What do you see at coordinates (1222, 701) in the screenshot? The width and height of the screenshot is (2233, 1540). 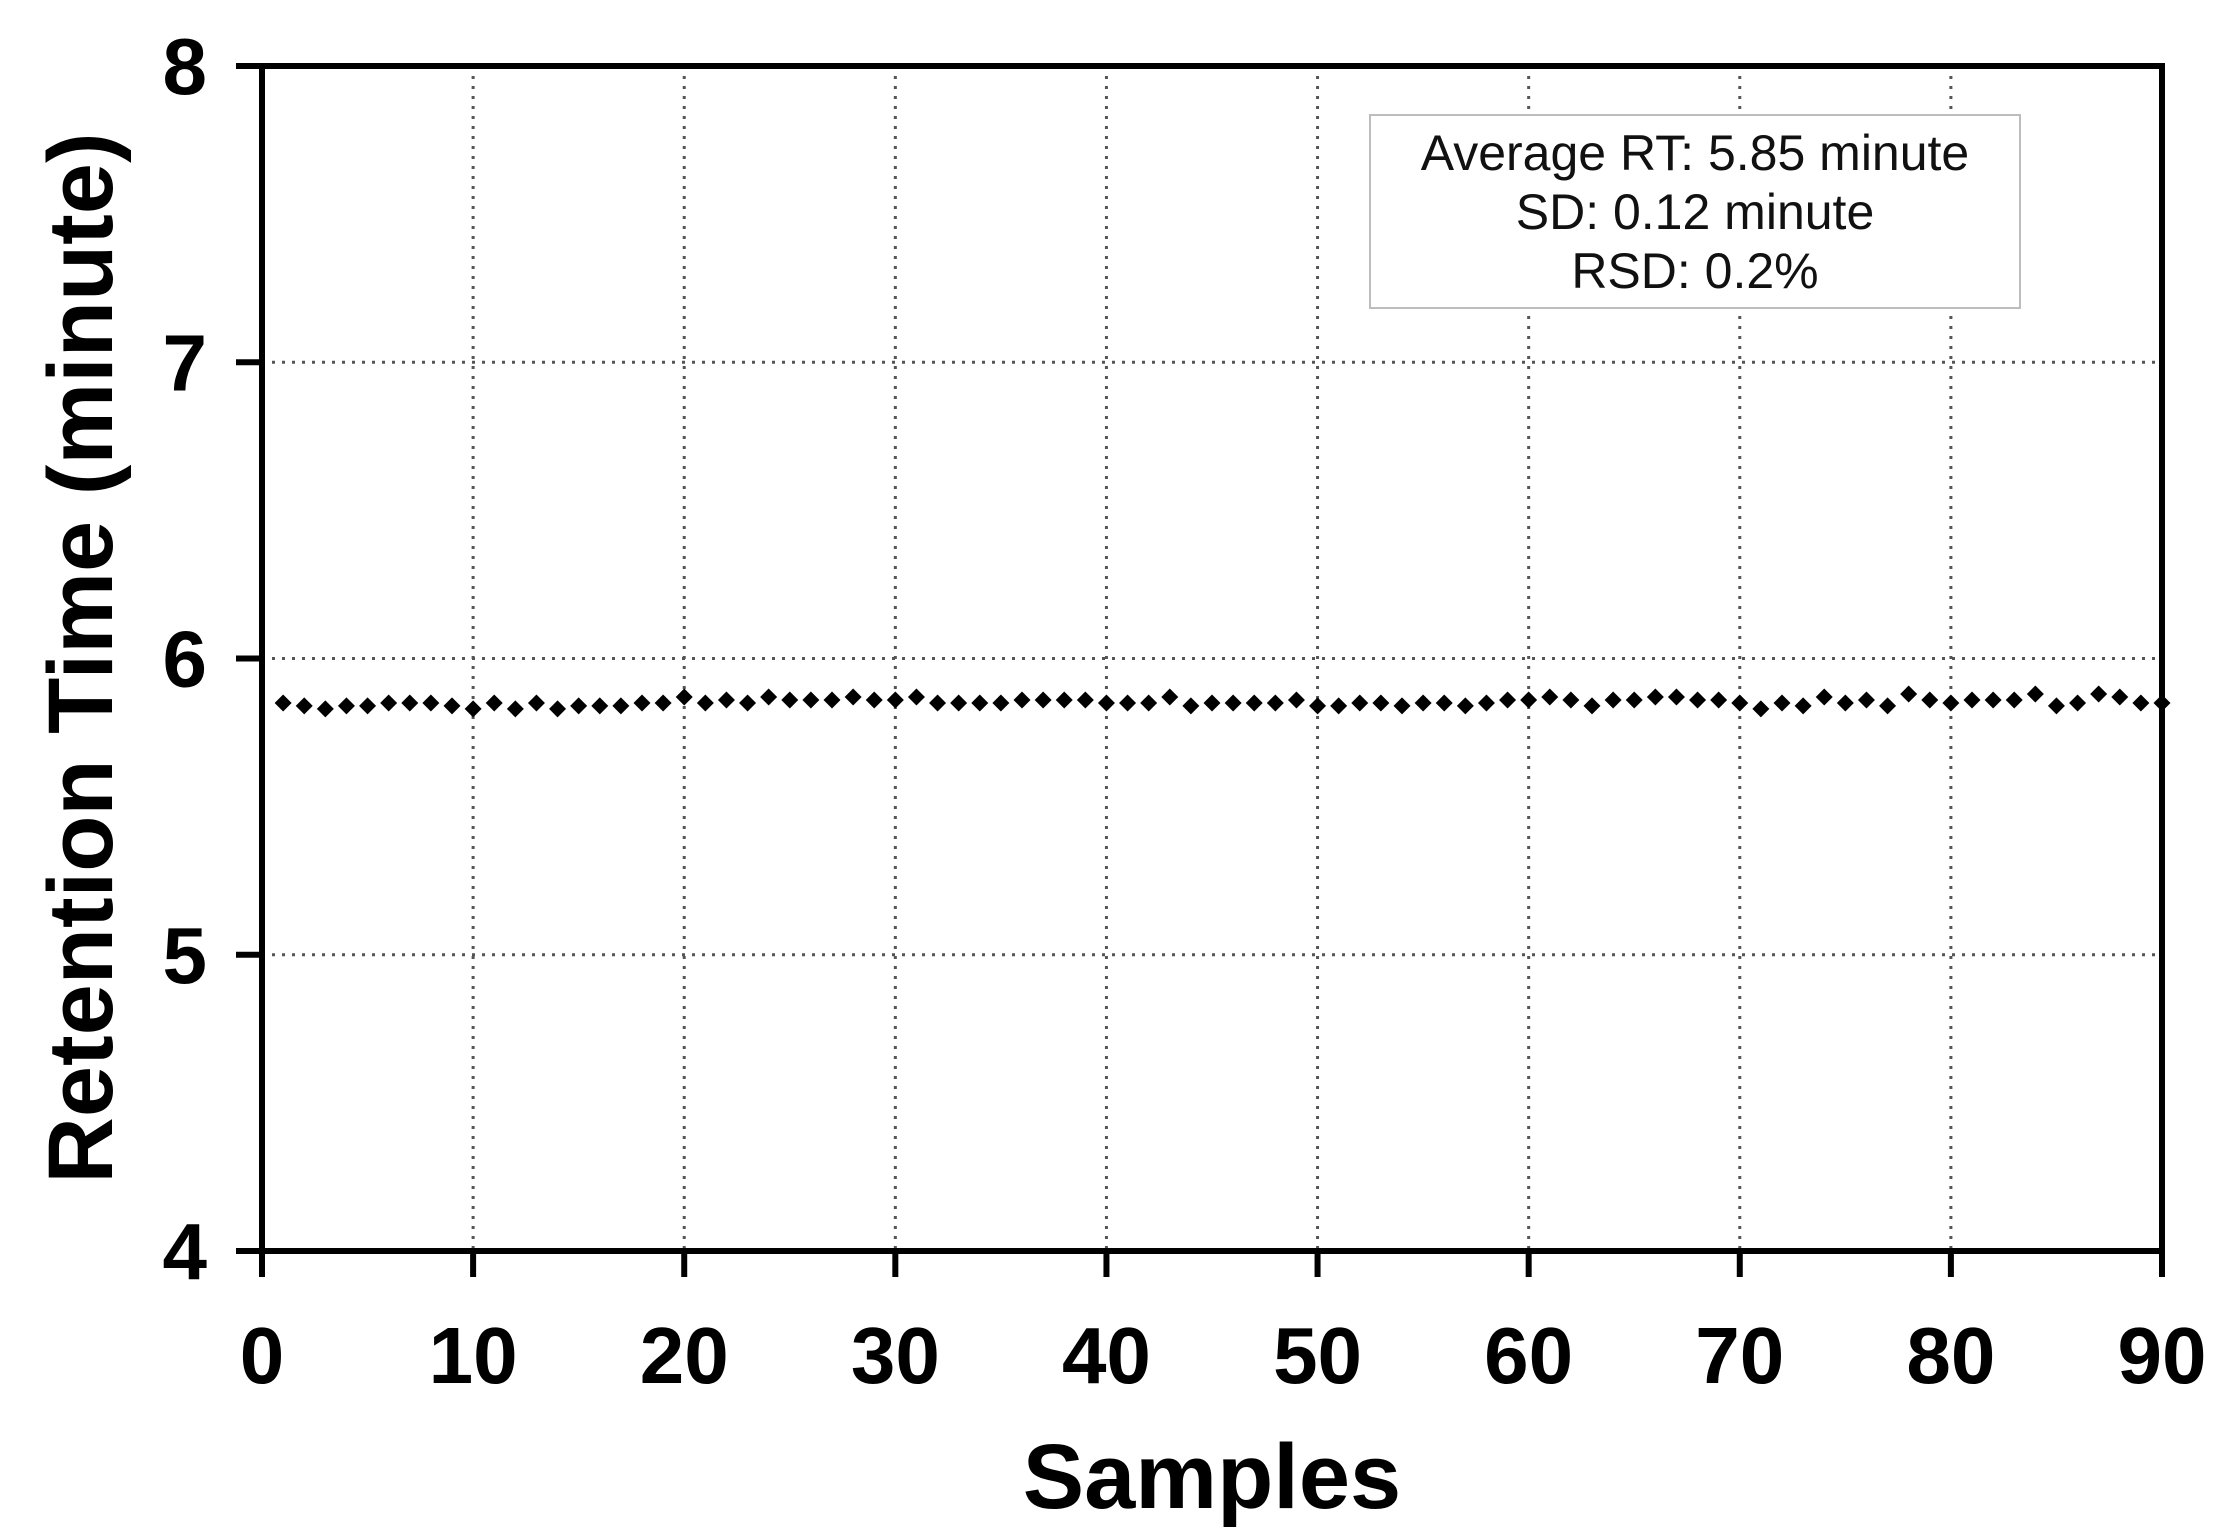 I see `data-points` at bounding box center [1222, 701].